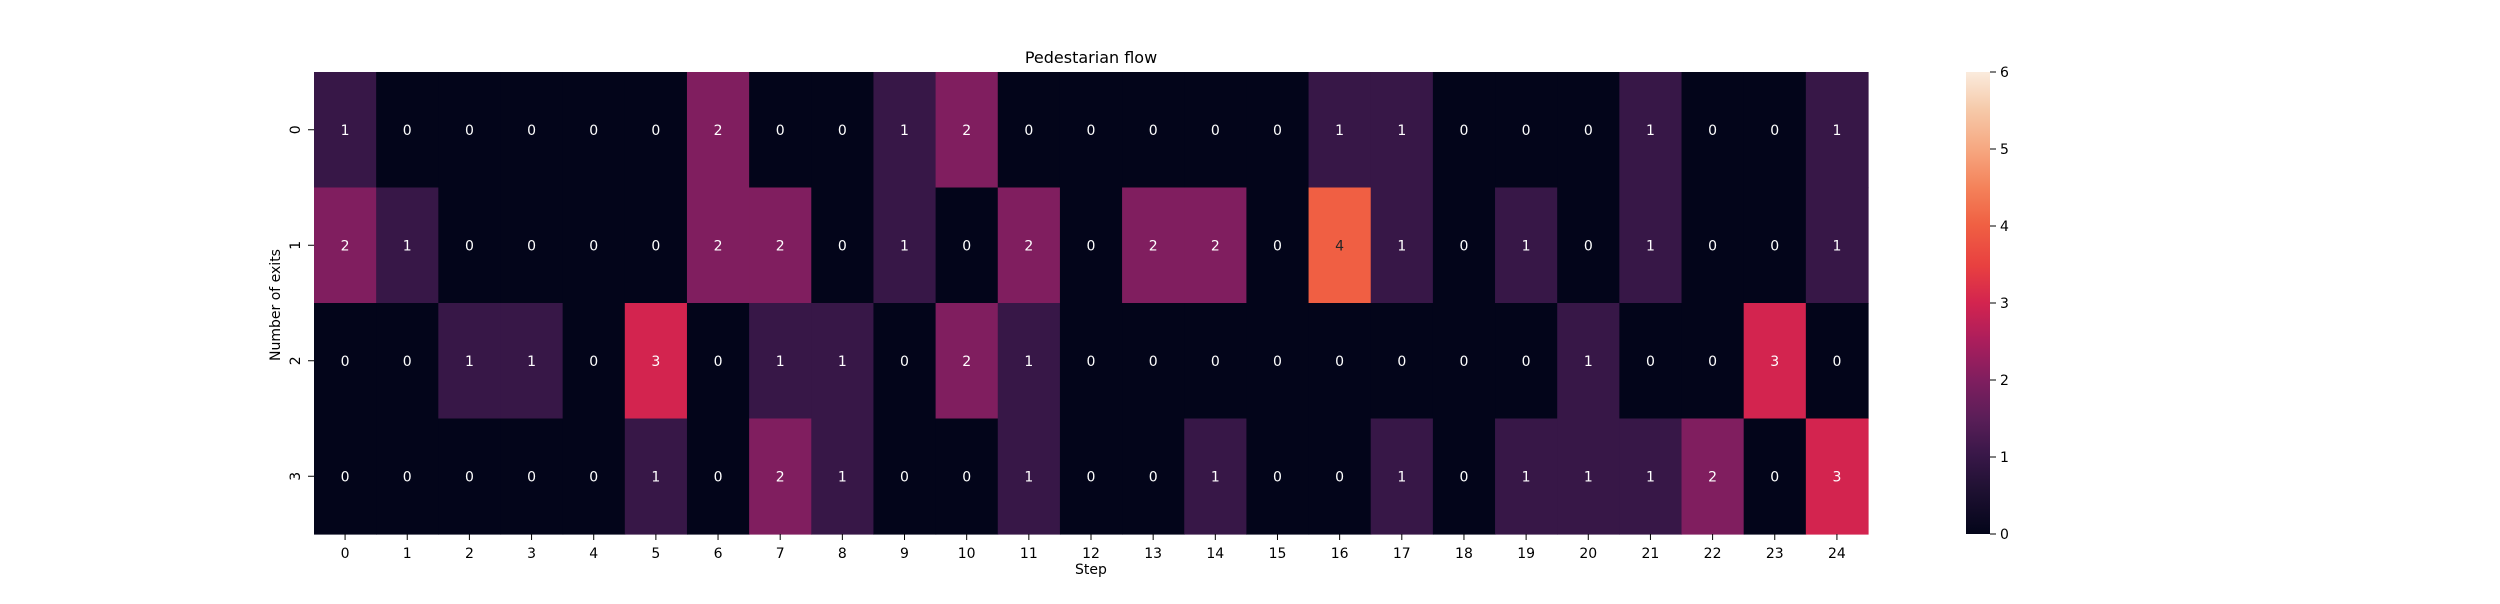 This screenshot has width=2500, height=604. What do you see at coordinates (301, 303) in the screenshot?
I see `y-axis-ticks: 0 1 2 3` at bounding box center [301, 303].